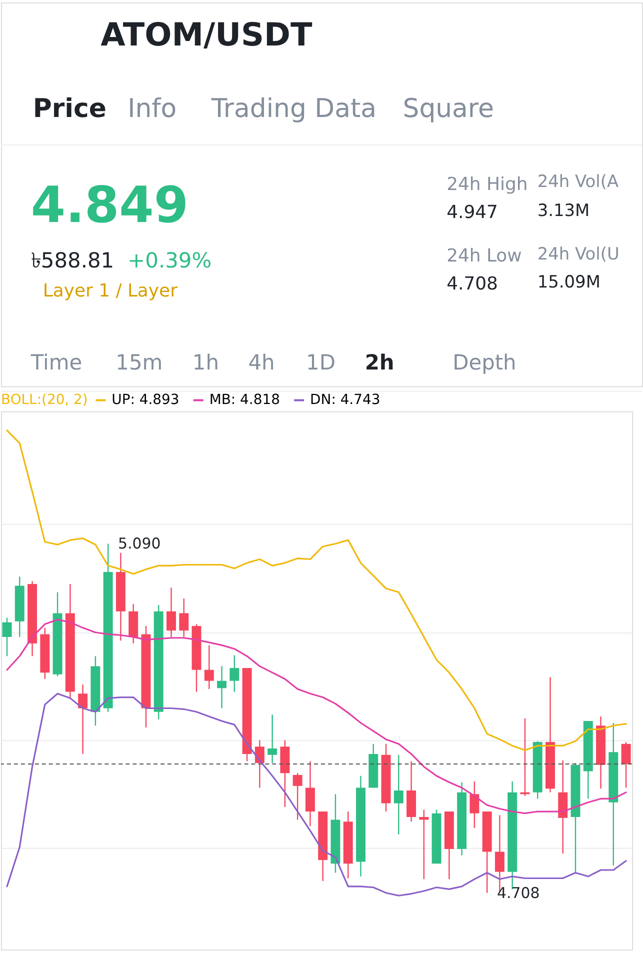  I want to click on text: 3.13M, so click(563, 210).